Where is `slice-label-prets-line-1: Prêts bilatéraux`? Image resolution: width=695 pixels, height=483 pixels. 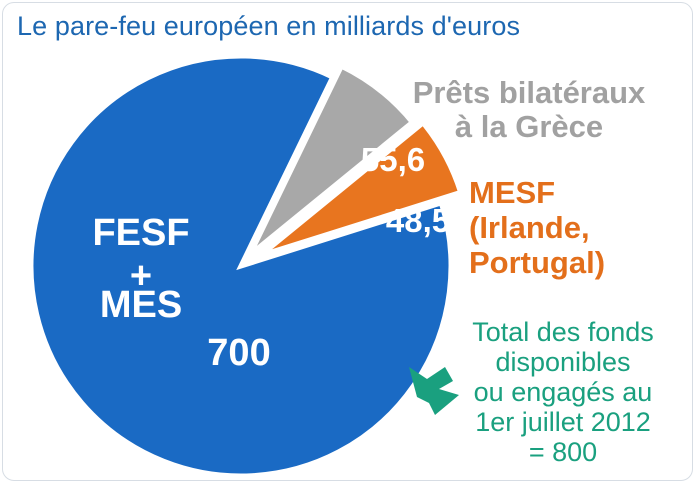 slice-label-prets-line-1: Prêts bilatéraux is located at coordinates (529, 92).